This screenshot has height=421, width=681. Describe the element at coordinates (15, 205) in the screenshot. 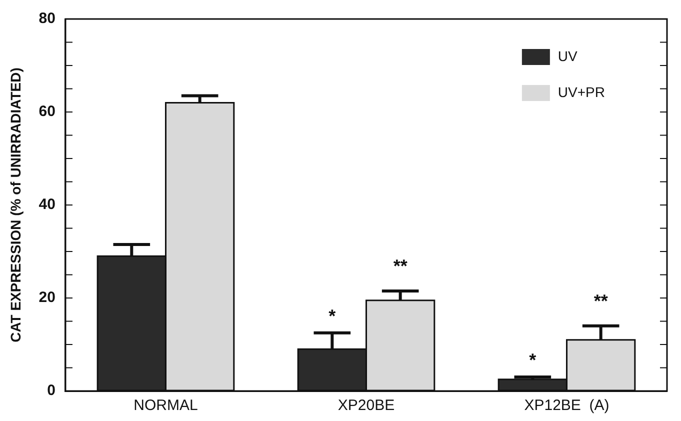

I see `y-axis-title: CAT EXPRESSION (% of UNIRRADIATED)` at that location.